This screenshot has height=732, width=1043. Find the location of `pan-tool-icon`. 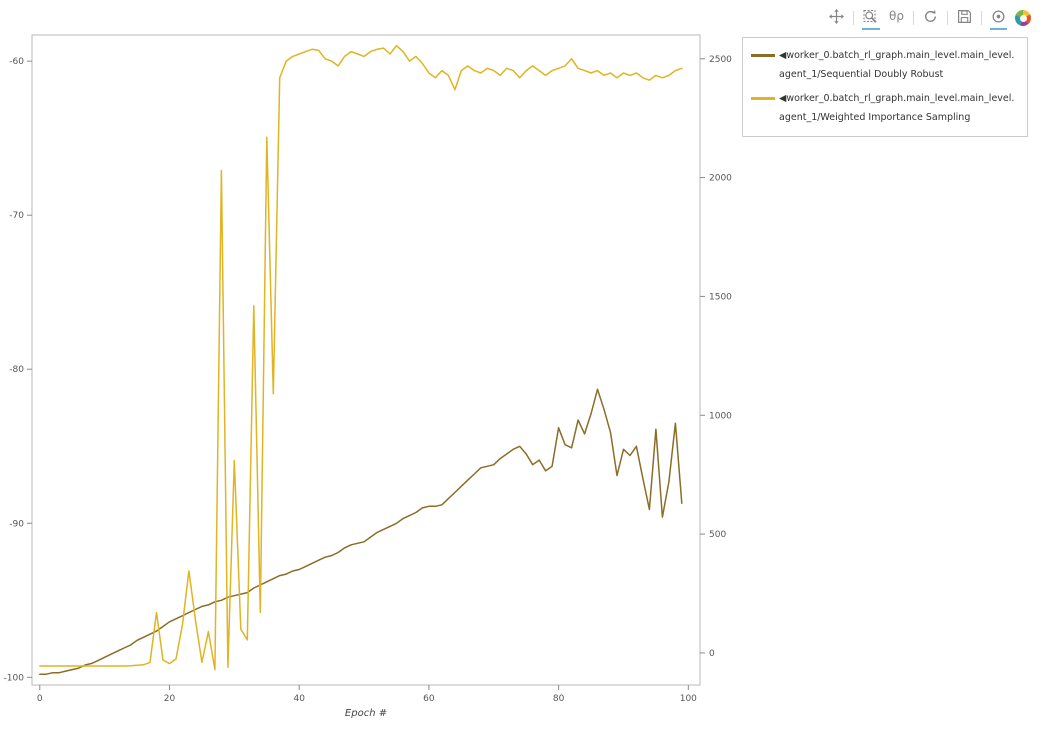

pan-tool-icon is located at coordinates (836, 18).